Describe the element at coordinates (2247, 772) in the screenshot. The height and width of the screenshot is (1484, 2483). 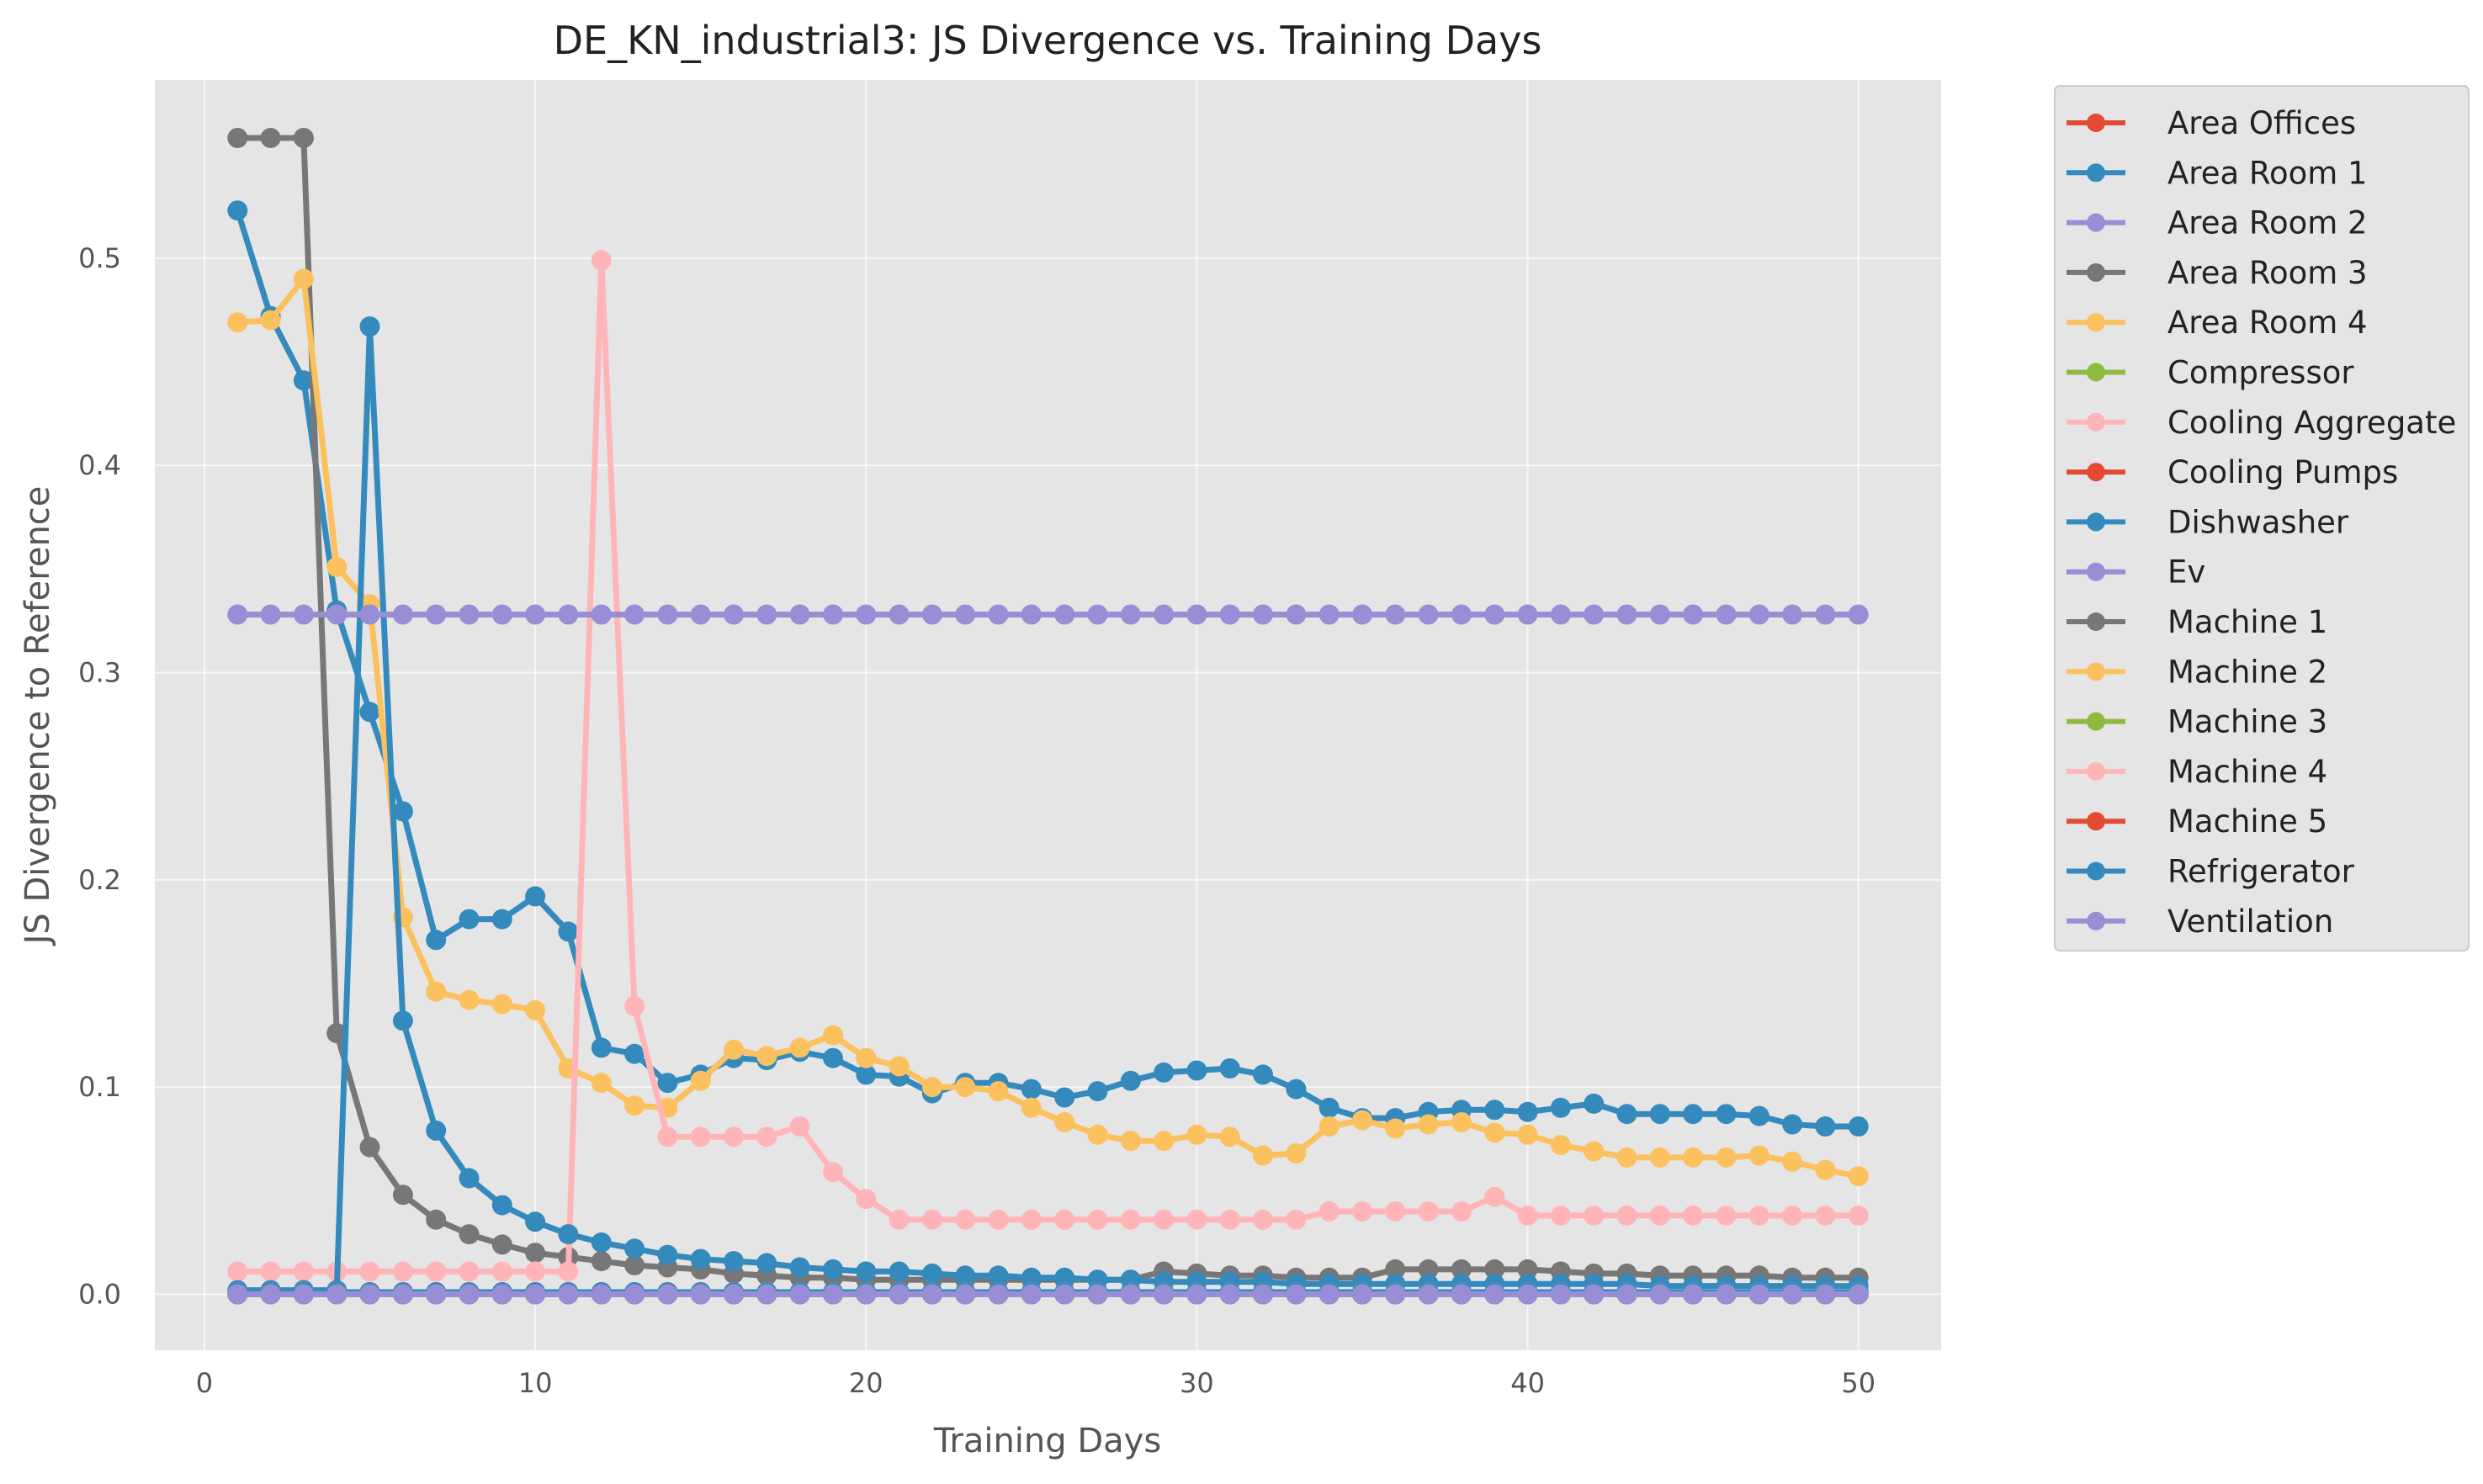
I see `legend-label: Machine 4` at that location.